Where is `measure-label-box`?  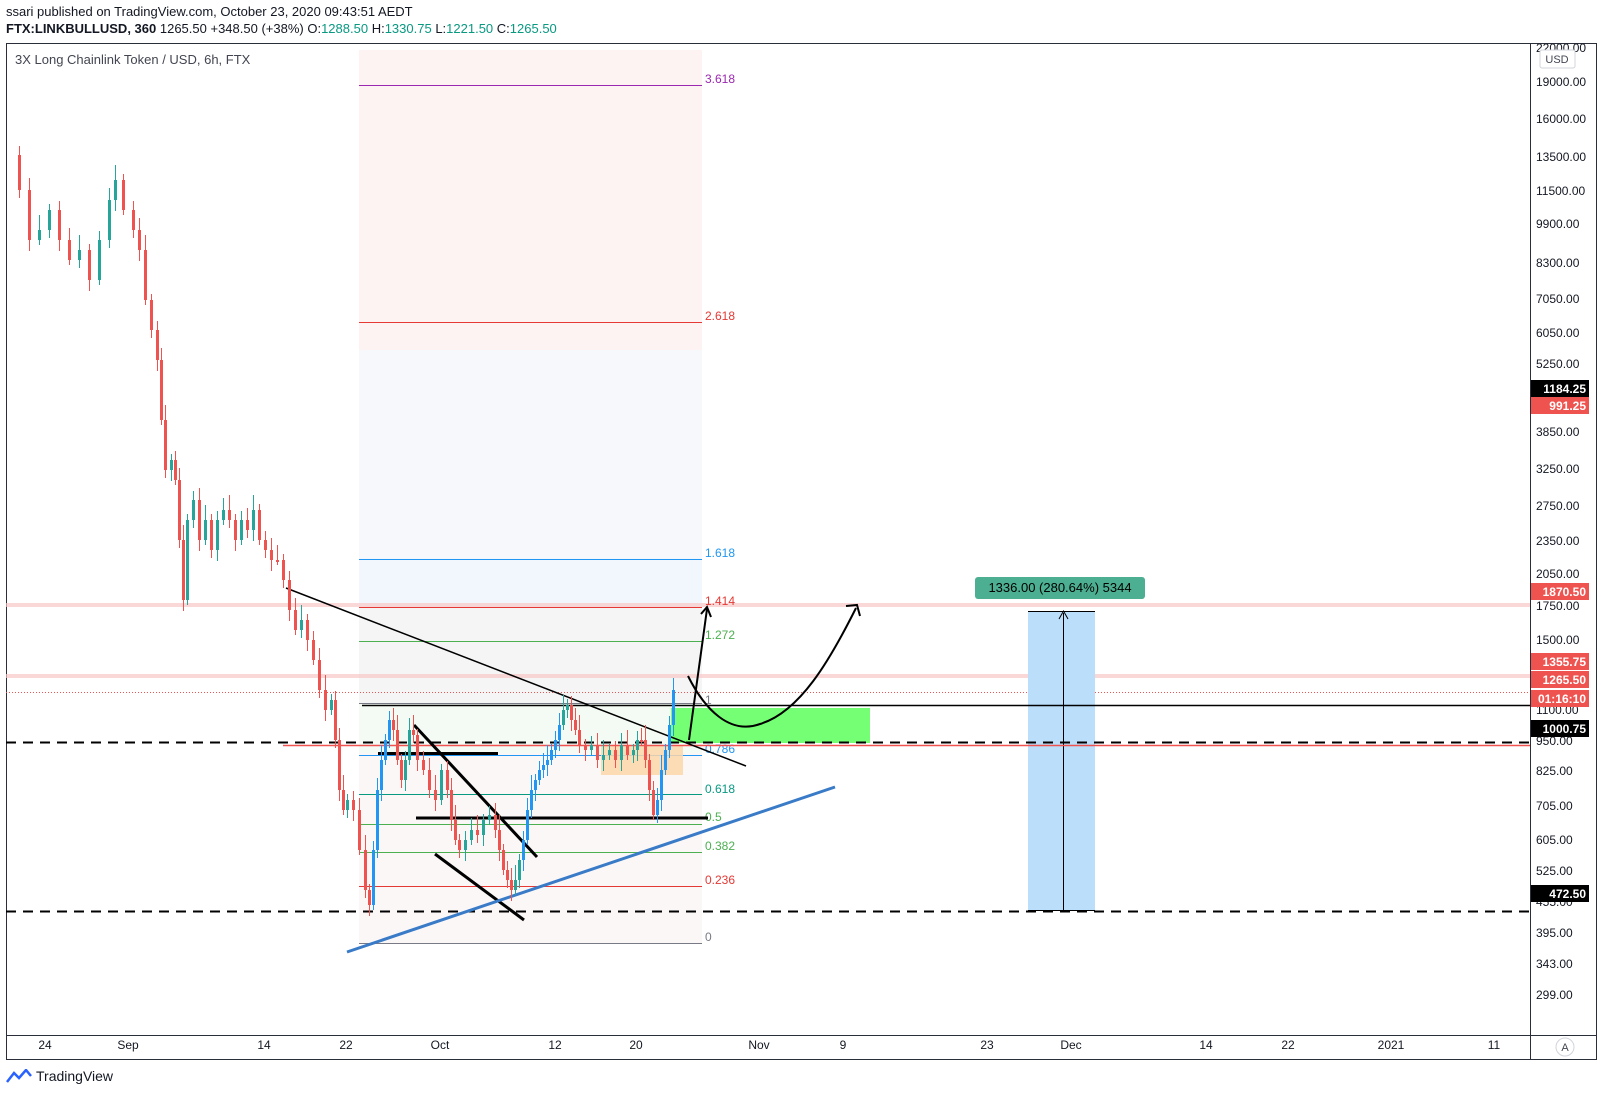
measure-label-box is located at coordinates (1060, 588).